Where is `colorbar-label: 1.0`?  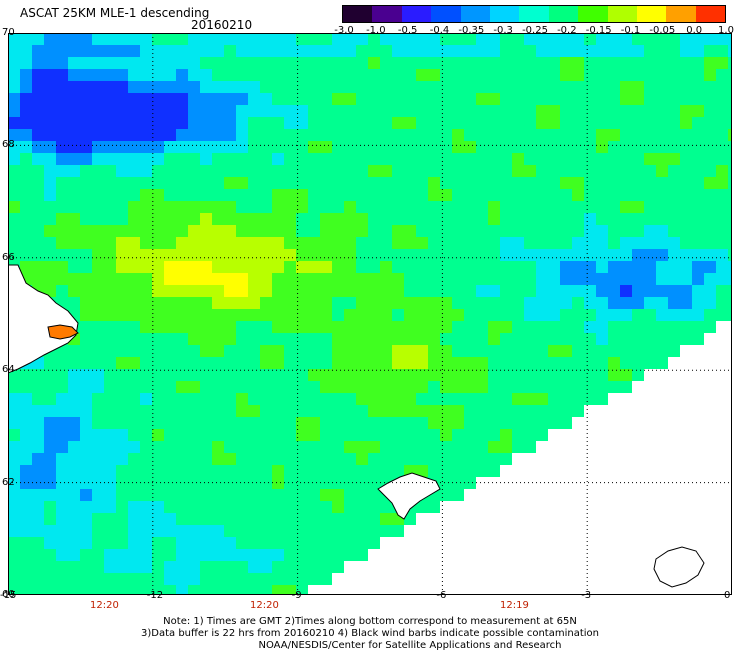 colorbar-label: 1.0 is located at coordinates (726, 30).